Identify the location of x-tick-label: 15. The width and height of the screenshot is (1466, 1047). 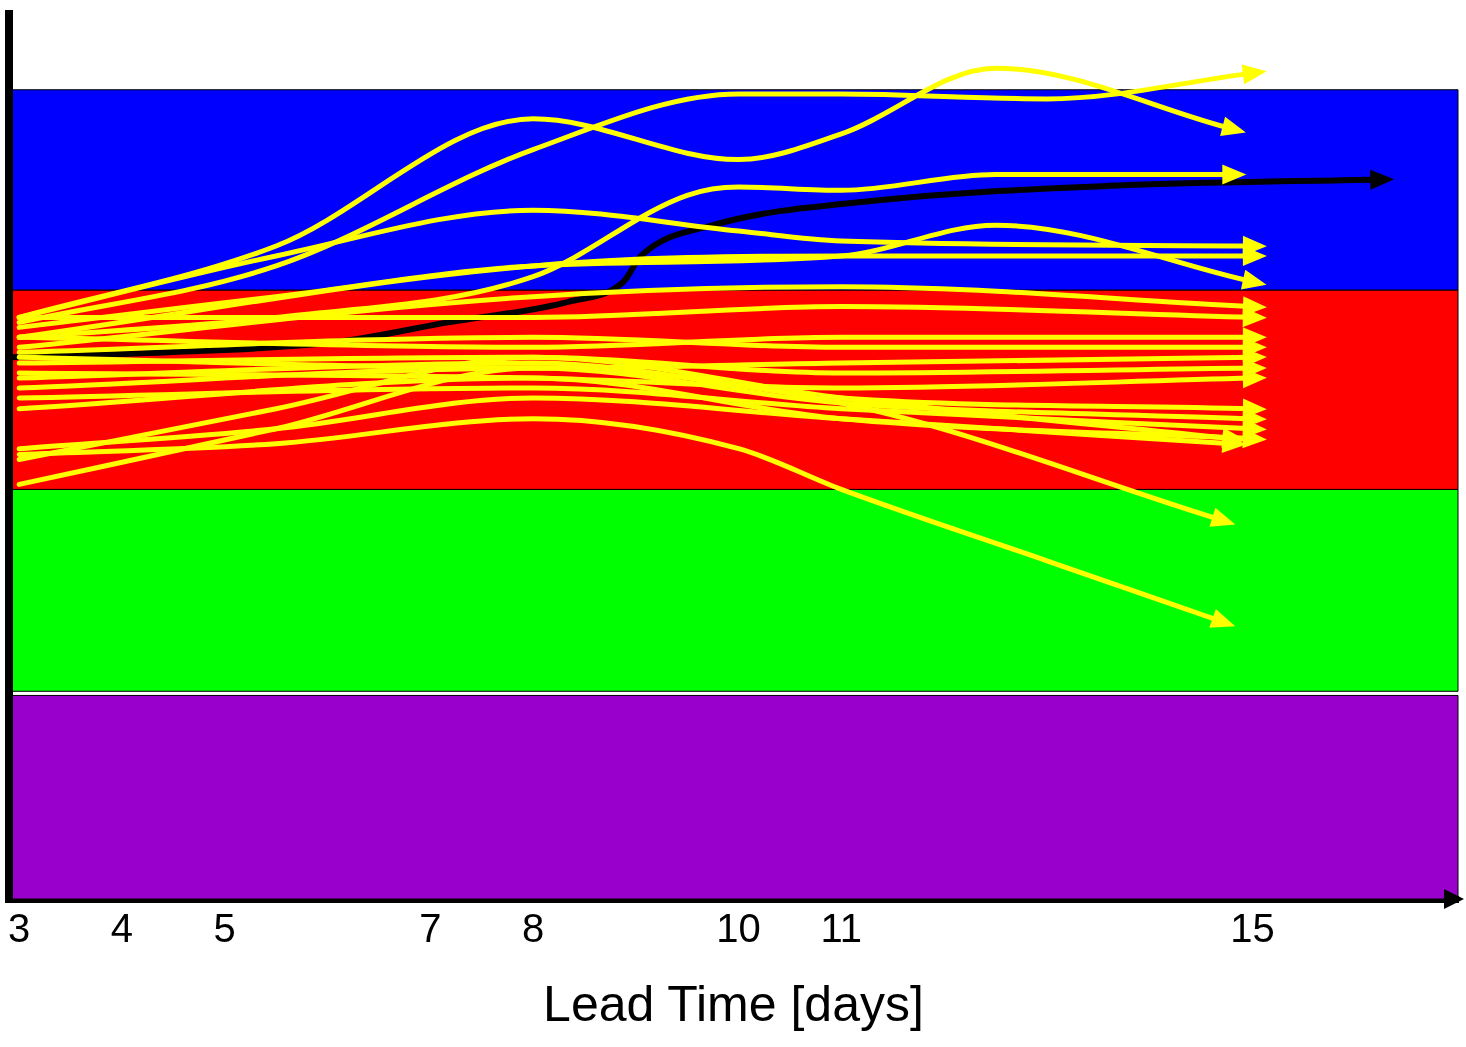
(1252, 928).